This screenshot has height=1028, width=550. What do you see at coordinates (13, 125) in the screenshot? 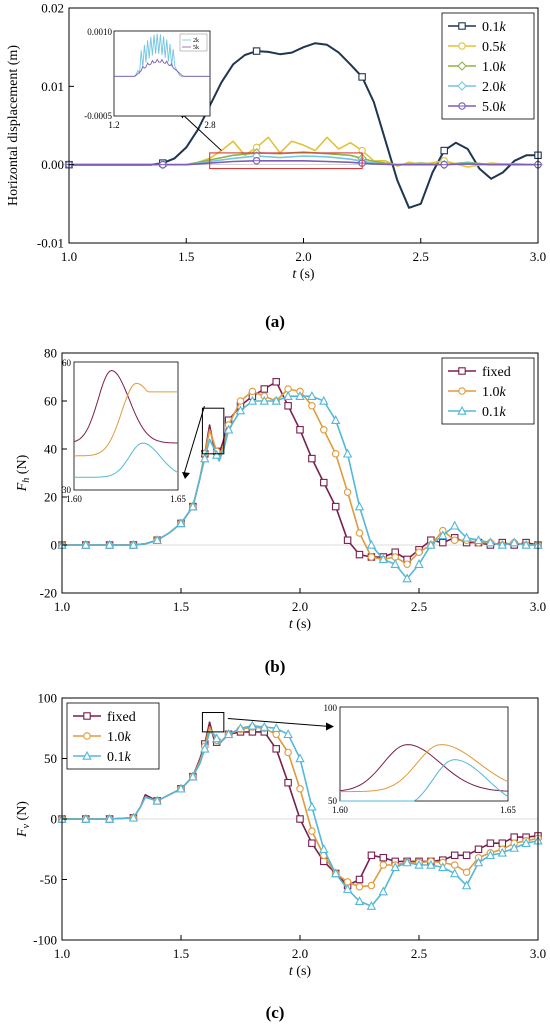
I see `y-axis-label: Horizontal displacement (m)` at bounding box center [13, 125].